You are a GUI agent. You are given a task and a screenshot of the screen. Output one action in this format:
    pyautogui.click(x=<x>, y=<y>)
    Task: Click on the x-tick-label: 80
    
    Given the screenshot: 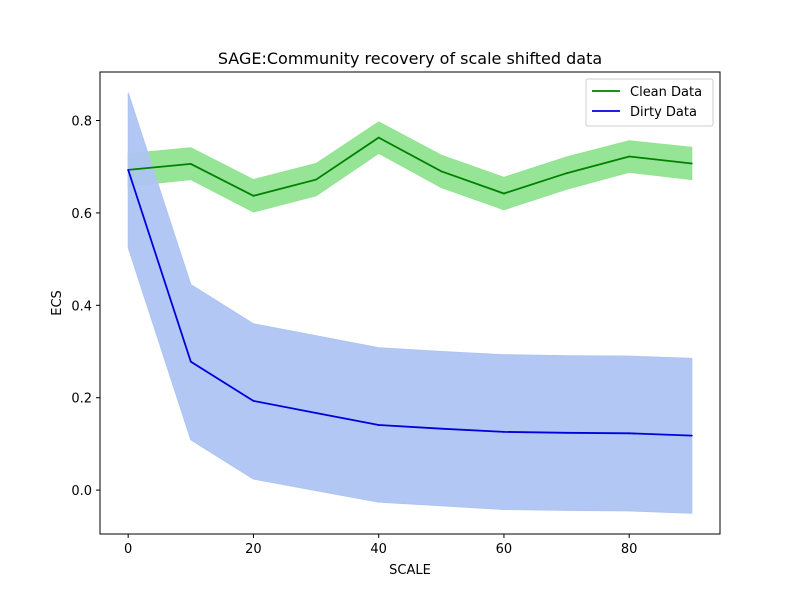 What is the action you would take?
    pyautogui.click(x=629, y=549)
    